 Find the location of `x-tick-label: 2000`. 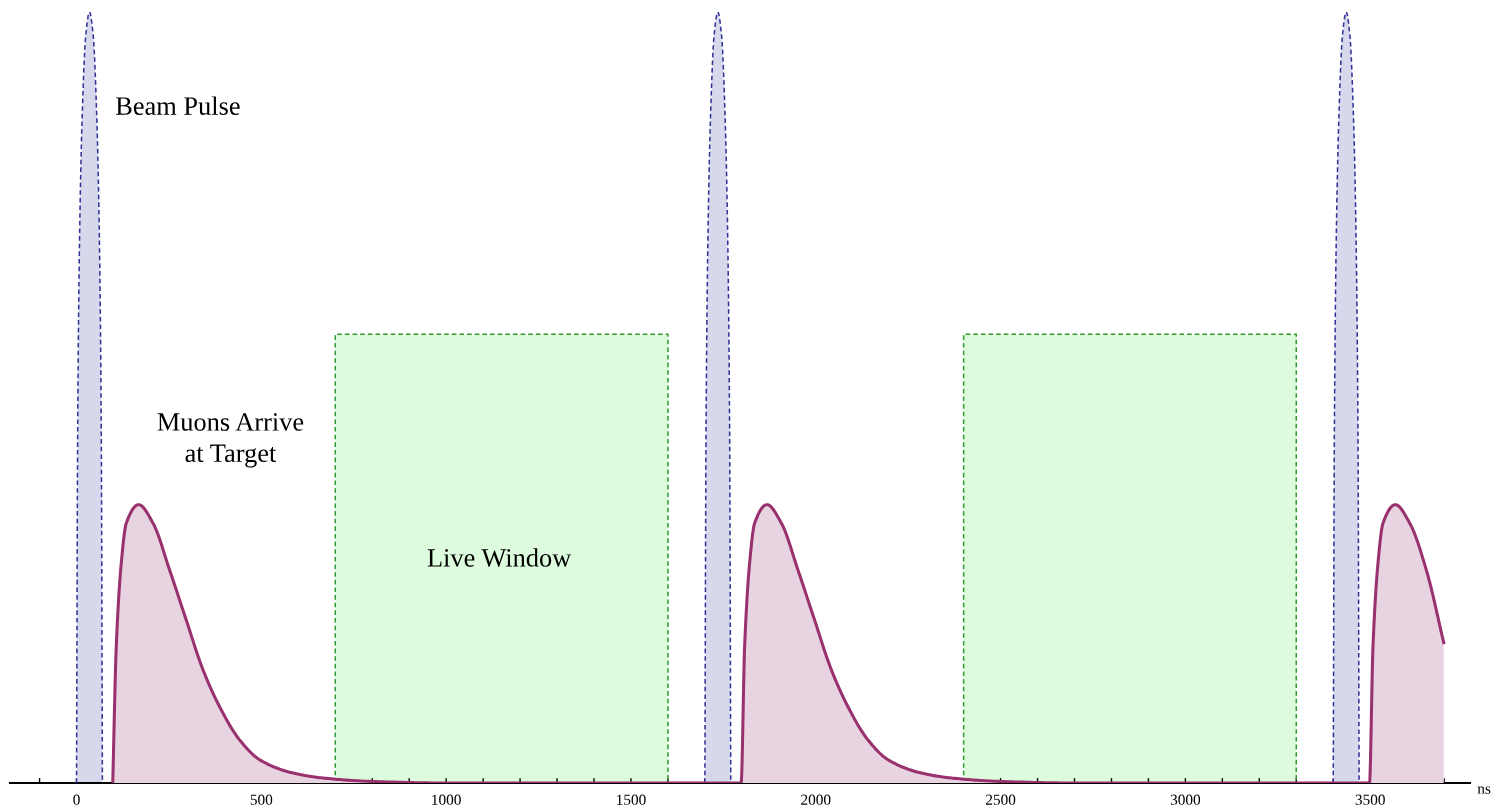

x-tick-label: 2000 is located at coordinates (816, 799).